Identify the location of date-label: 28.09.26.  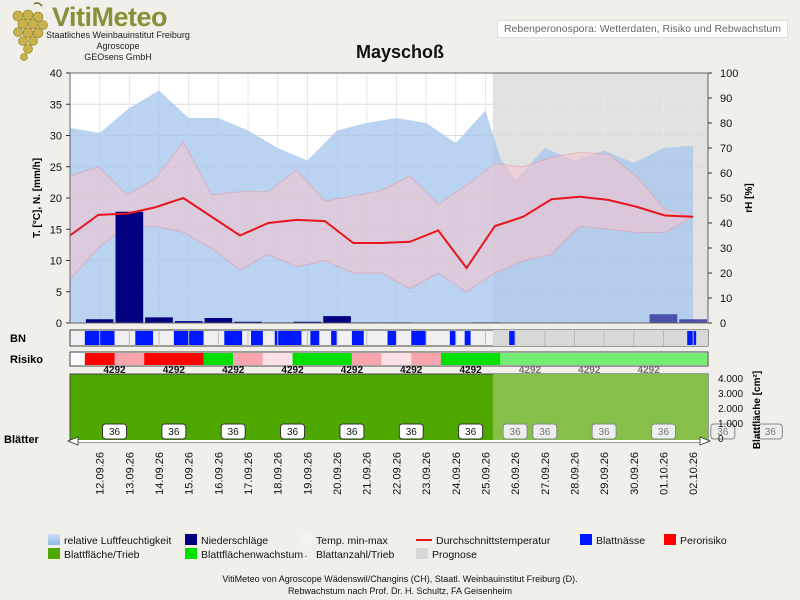
(575, 473).